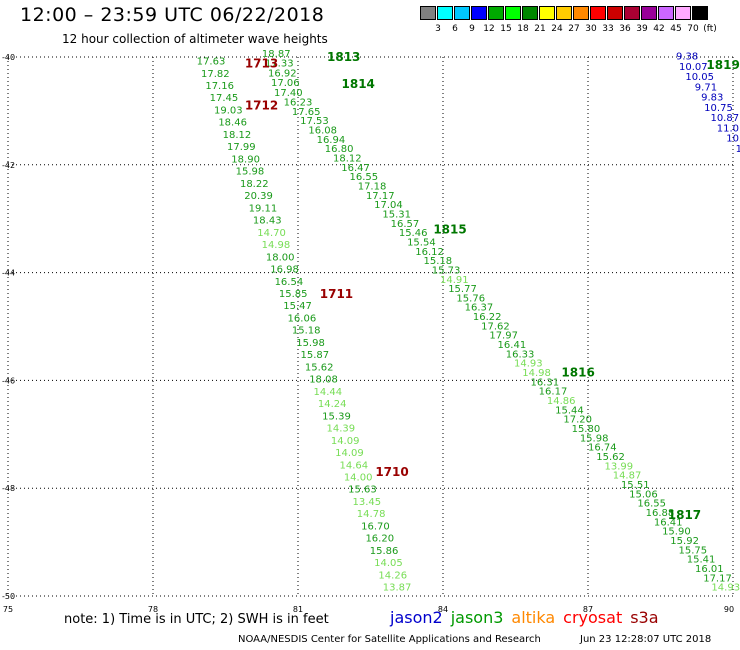  What do you see at coordinates (660, 513) in the screenshot?
I see `wave-height-value: 16.88` at bounding box center [660, 513].